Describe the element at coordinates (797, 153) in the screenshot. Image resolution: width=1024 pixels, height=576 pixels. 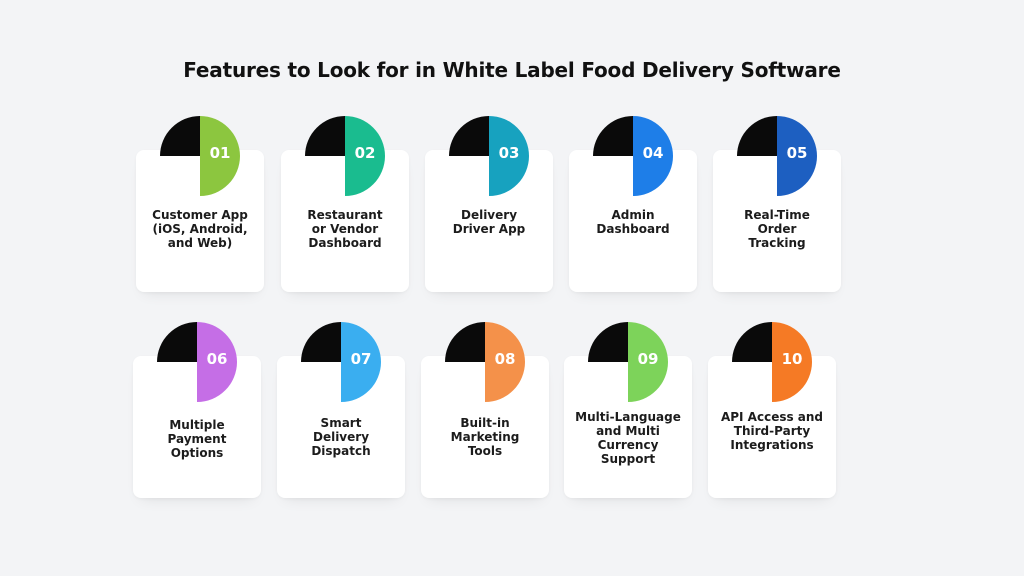
I see `feature-number: 05` at that location.